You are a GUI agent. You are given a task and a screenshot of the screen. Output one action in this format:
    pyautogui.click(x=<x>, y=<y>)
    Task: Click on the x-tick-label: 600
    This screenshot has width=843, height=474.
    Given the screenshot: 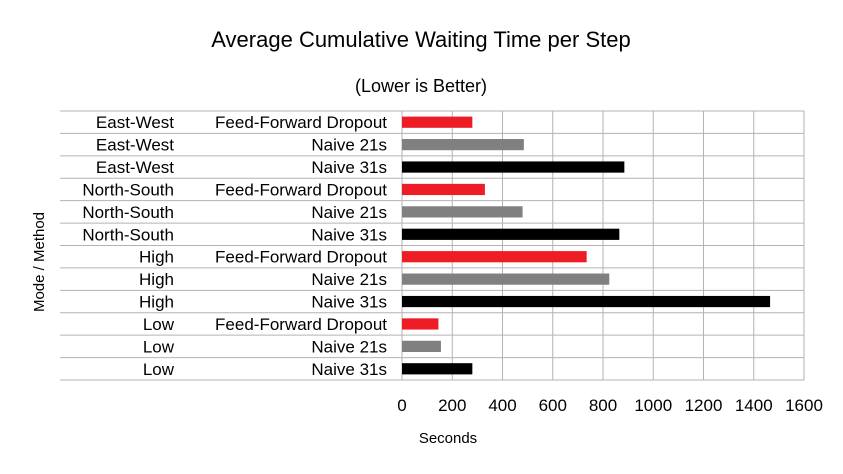 What is the action you would take?
    pyautogui.click(x=553, y=405)
    